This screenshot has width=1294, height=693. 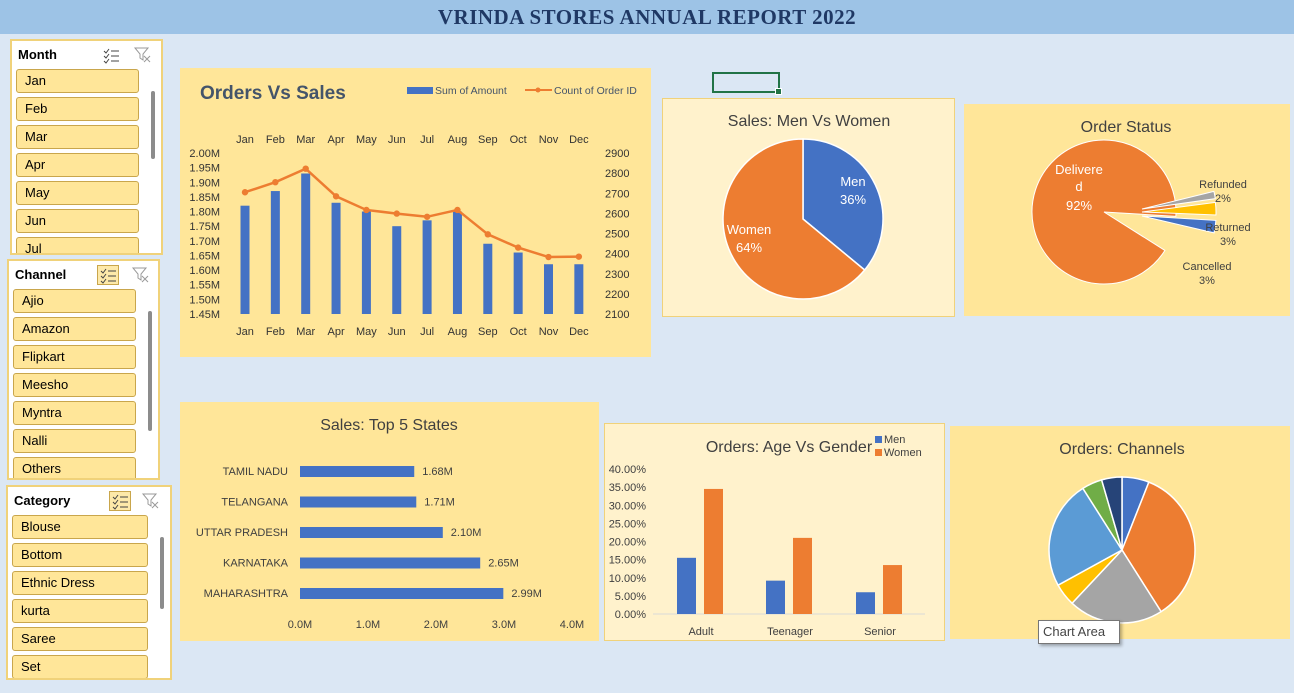 What do you see at coordinates (389, 425) in the screenshot?
I see `chart-title: Sales: Top 5 States` at bounding box center [389, 425].